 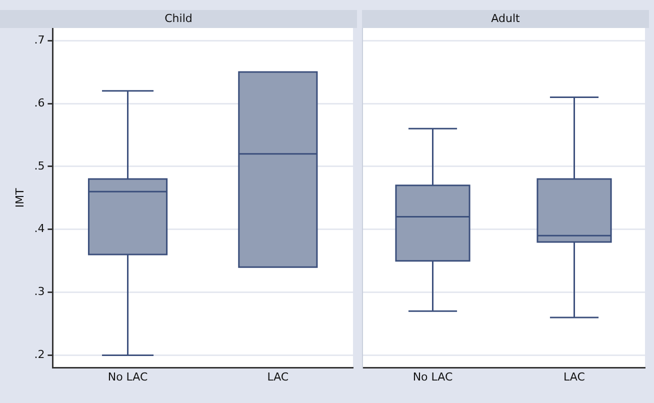 I want to click on y-tick-label: .6, so click(x=39, y=103).